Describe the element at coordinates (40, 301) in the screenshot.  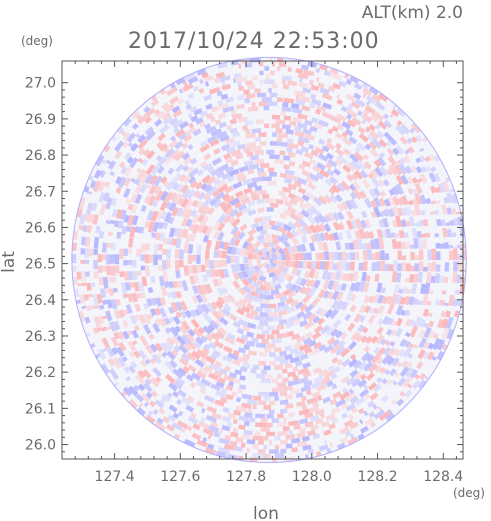
I see `y-tick-label: 26.4` at that location.